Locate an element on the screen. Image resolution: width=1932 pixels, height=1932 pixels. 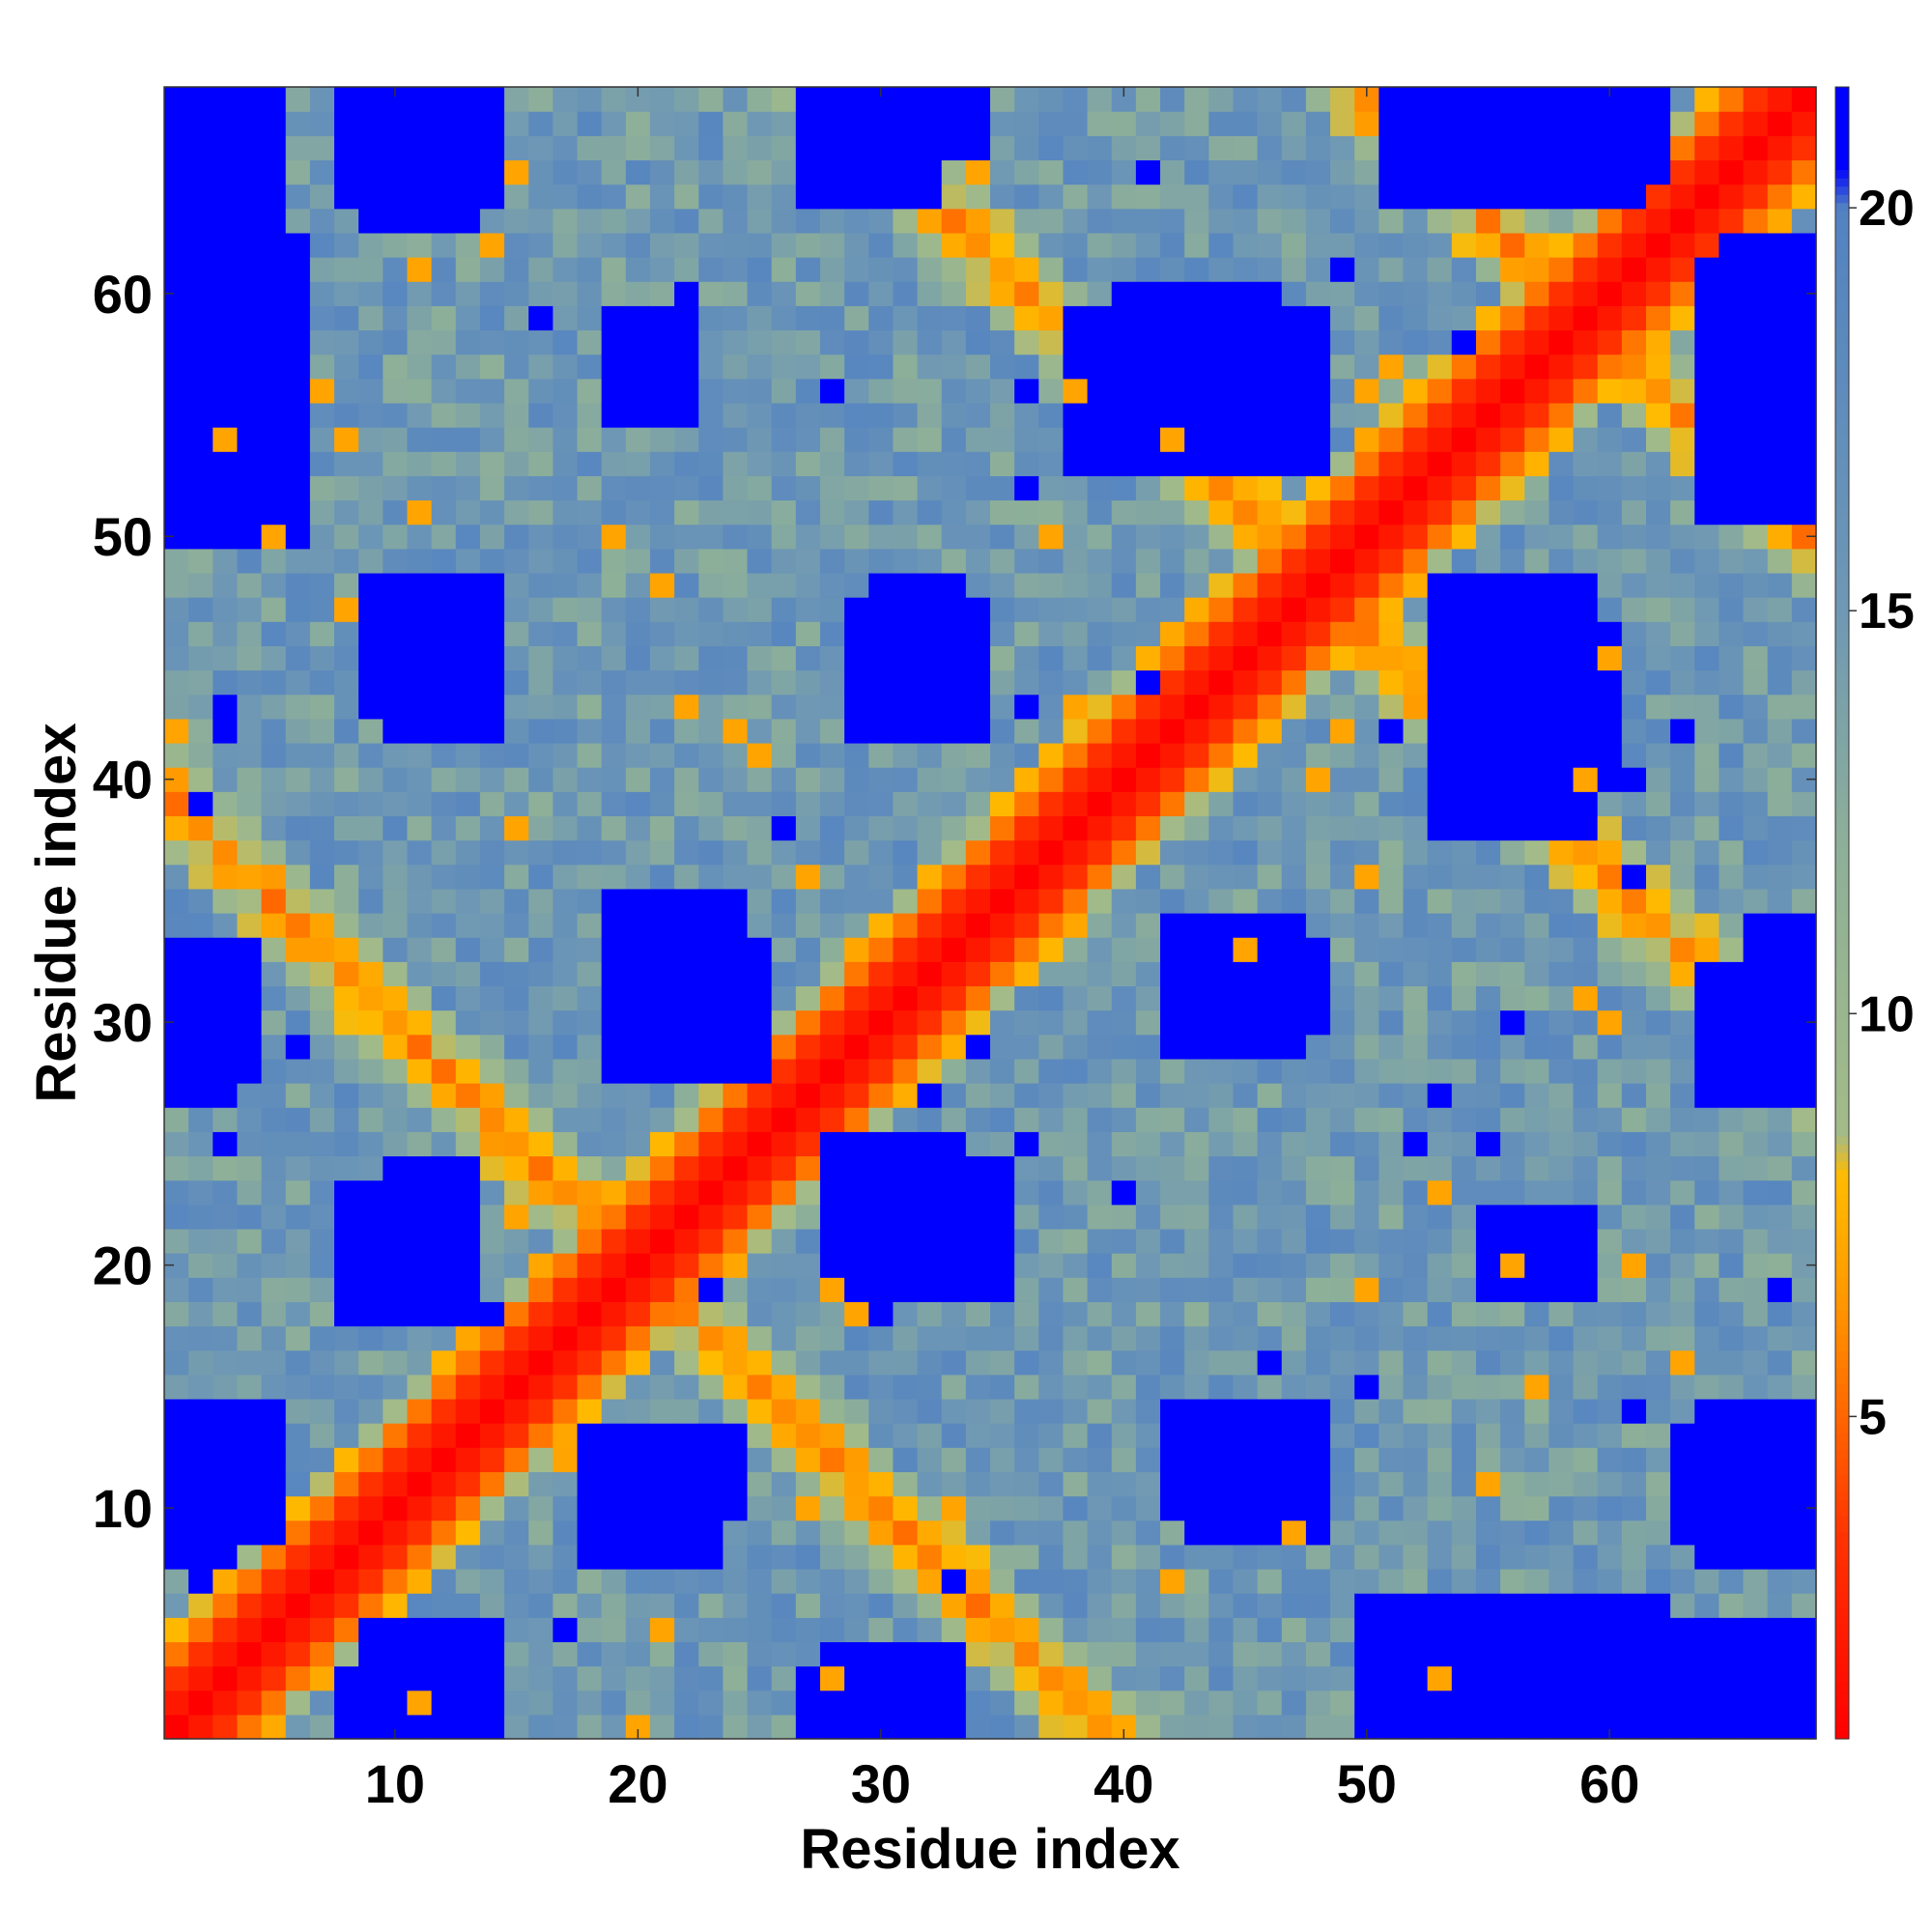
x-tick-label: 30 is located at coordinates (881, 1783).